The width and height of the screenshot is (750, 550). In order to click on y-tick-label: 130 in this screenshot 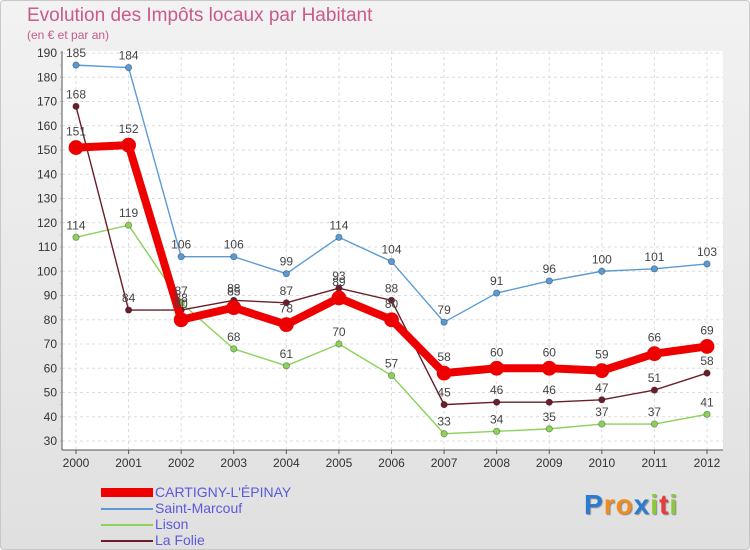, I will do `click(47, 199)`.